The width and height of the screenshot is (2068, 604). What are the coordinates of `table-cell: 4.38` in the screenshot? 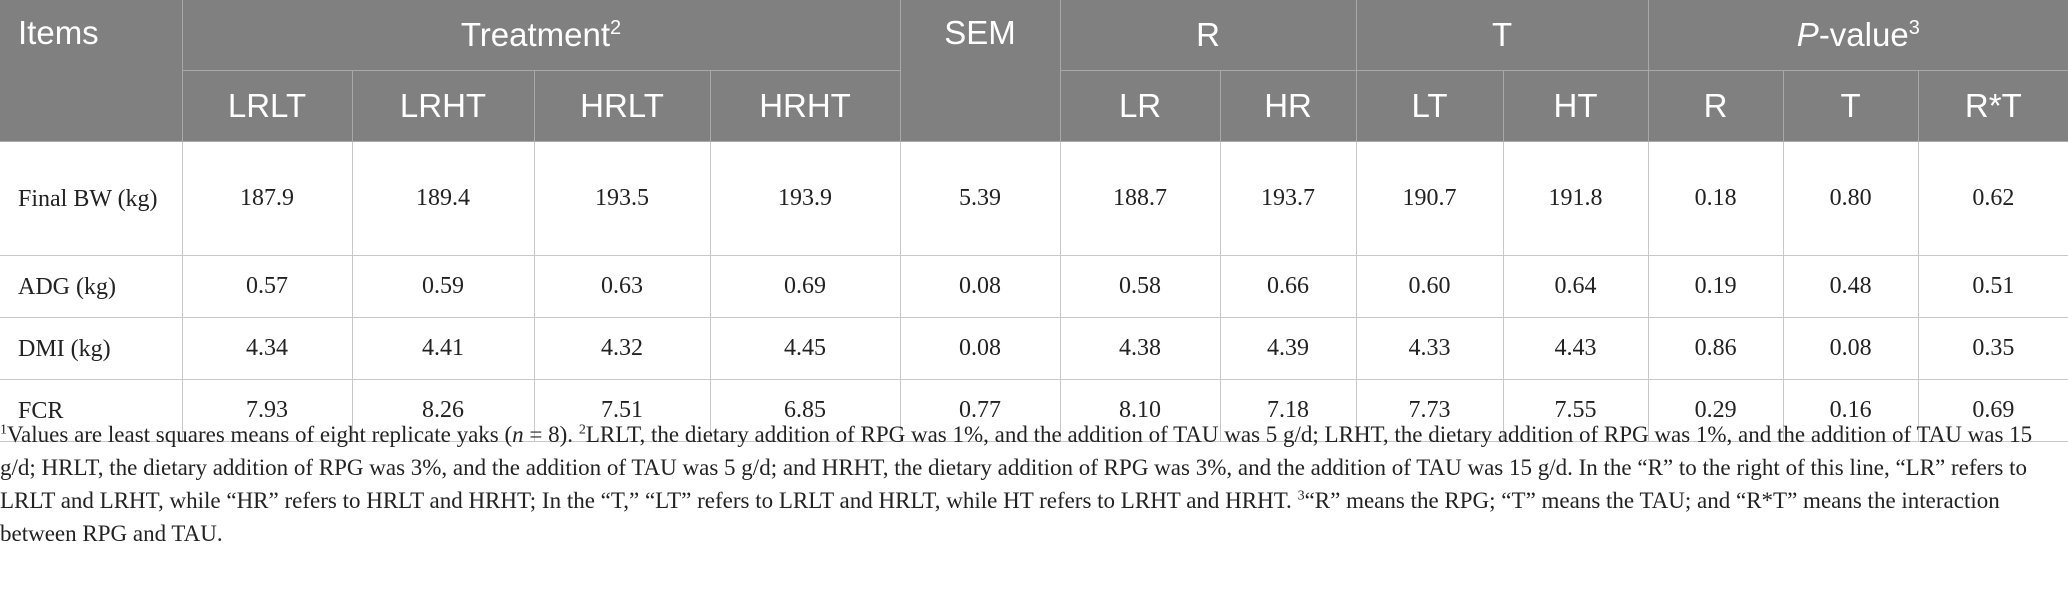 It's located at (1140, 348).